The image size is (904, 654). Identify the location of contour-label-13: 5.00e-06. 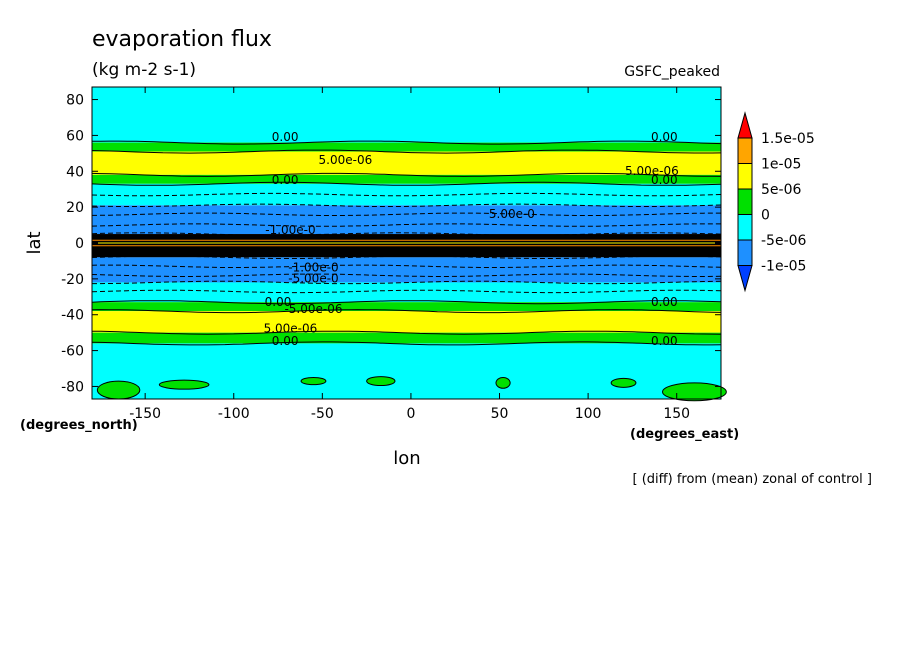
(291, 329).